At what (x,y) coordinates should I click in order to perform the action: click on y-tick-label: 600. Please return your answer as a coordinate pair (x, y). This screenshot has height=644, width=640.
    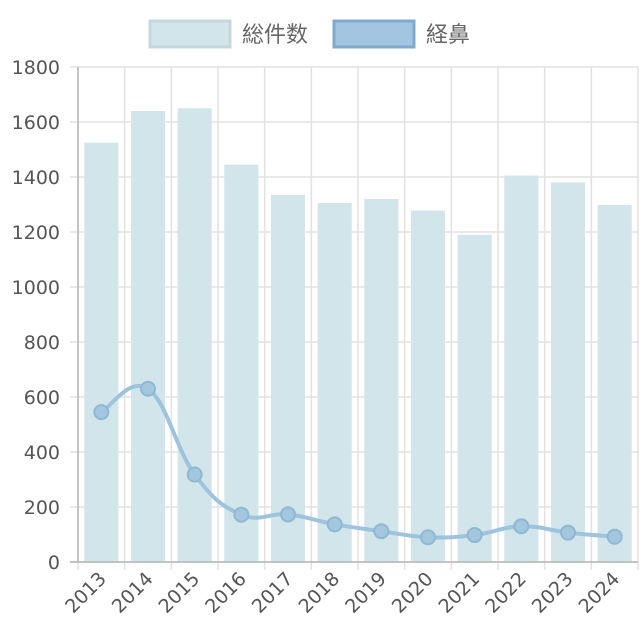
    Looking at the image, I should click on (42, 398).